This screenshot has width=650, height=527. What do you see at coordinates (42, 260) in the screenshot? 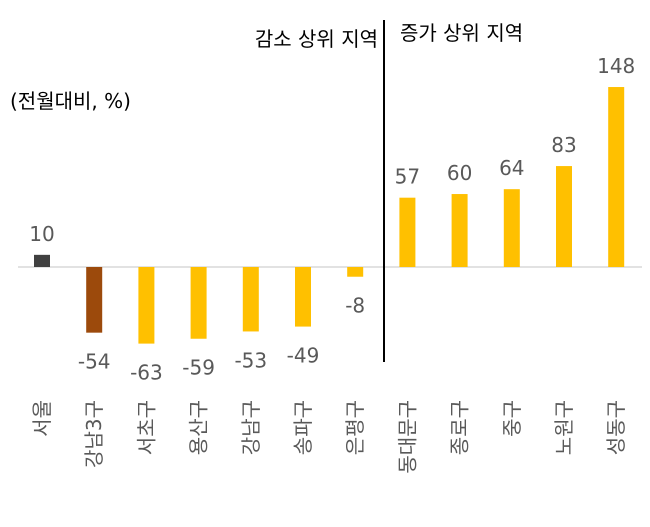
I see `bar-서울` at bounding box center [42, 260].